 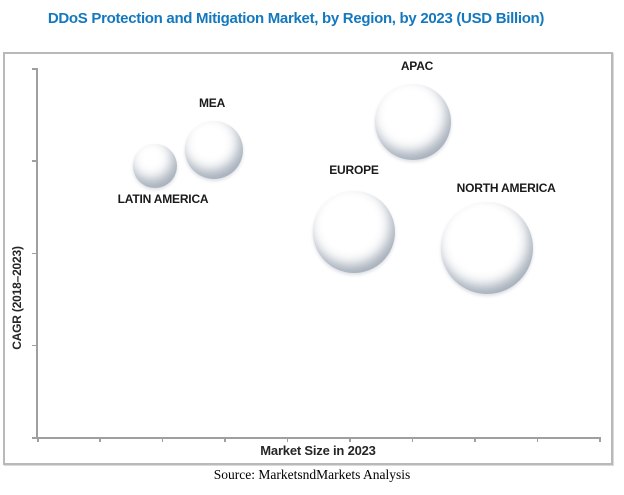 What do you see at coordinates (312, 474) in the screenshot?
I see `source-note: Source: MarketsndMarkets Analysis` at bounding box center [312, 474].